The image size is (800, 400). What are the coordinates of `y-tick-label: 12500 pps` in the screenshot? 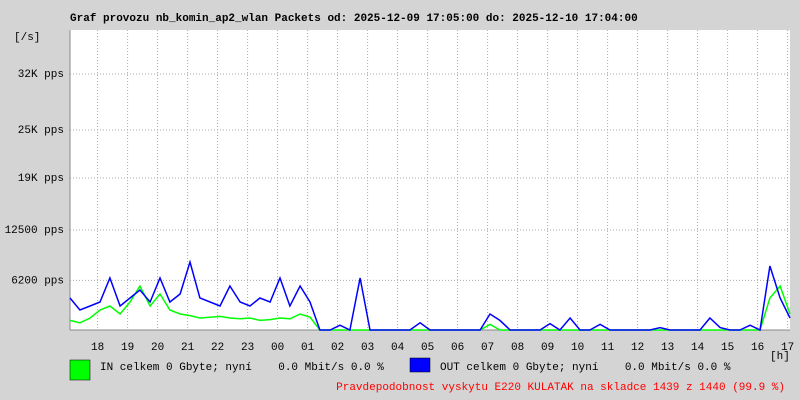 It's located at (34, 231).